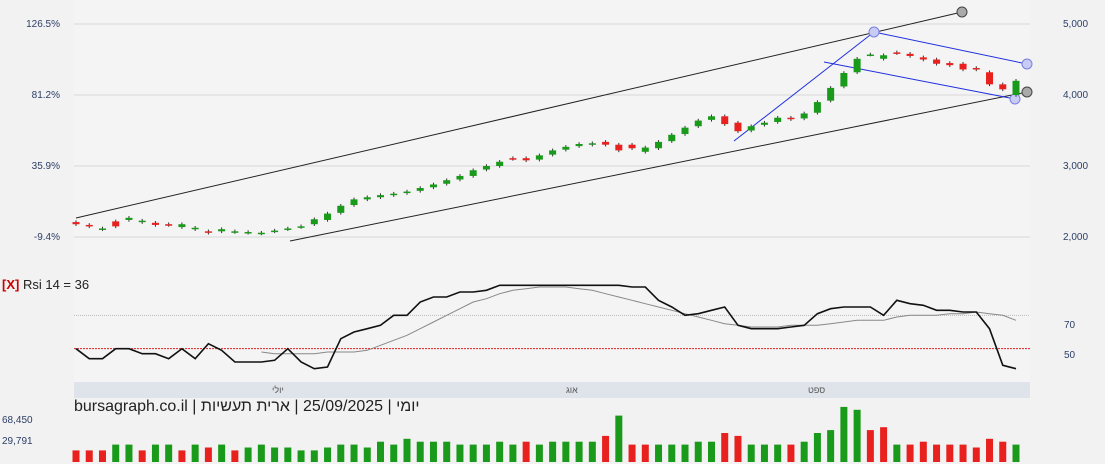 Image resolution: width=1105 pixels, height=464 pixels. What do you see at coordinates (1076, 24) in the screenshot?
I see `right-axis-label: 5,000` at bounding box center [1076, 24].